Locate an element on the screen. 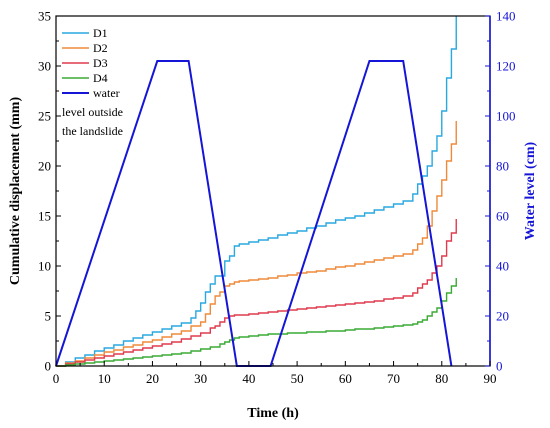 The image size is (550, 428). y2-tick-label: 40 is located at coordinates (502, 266).